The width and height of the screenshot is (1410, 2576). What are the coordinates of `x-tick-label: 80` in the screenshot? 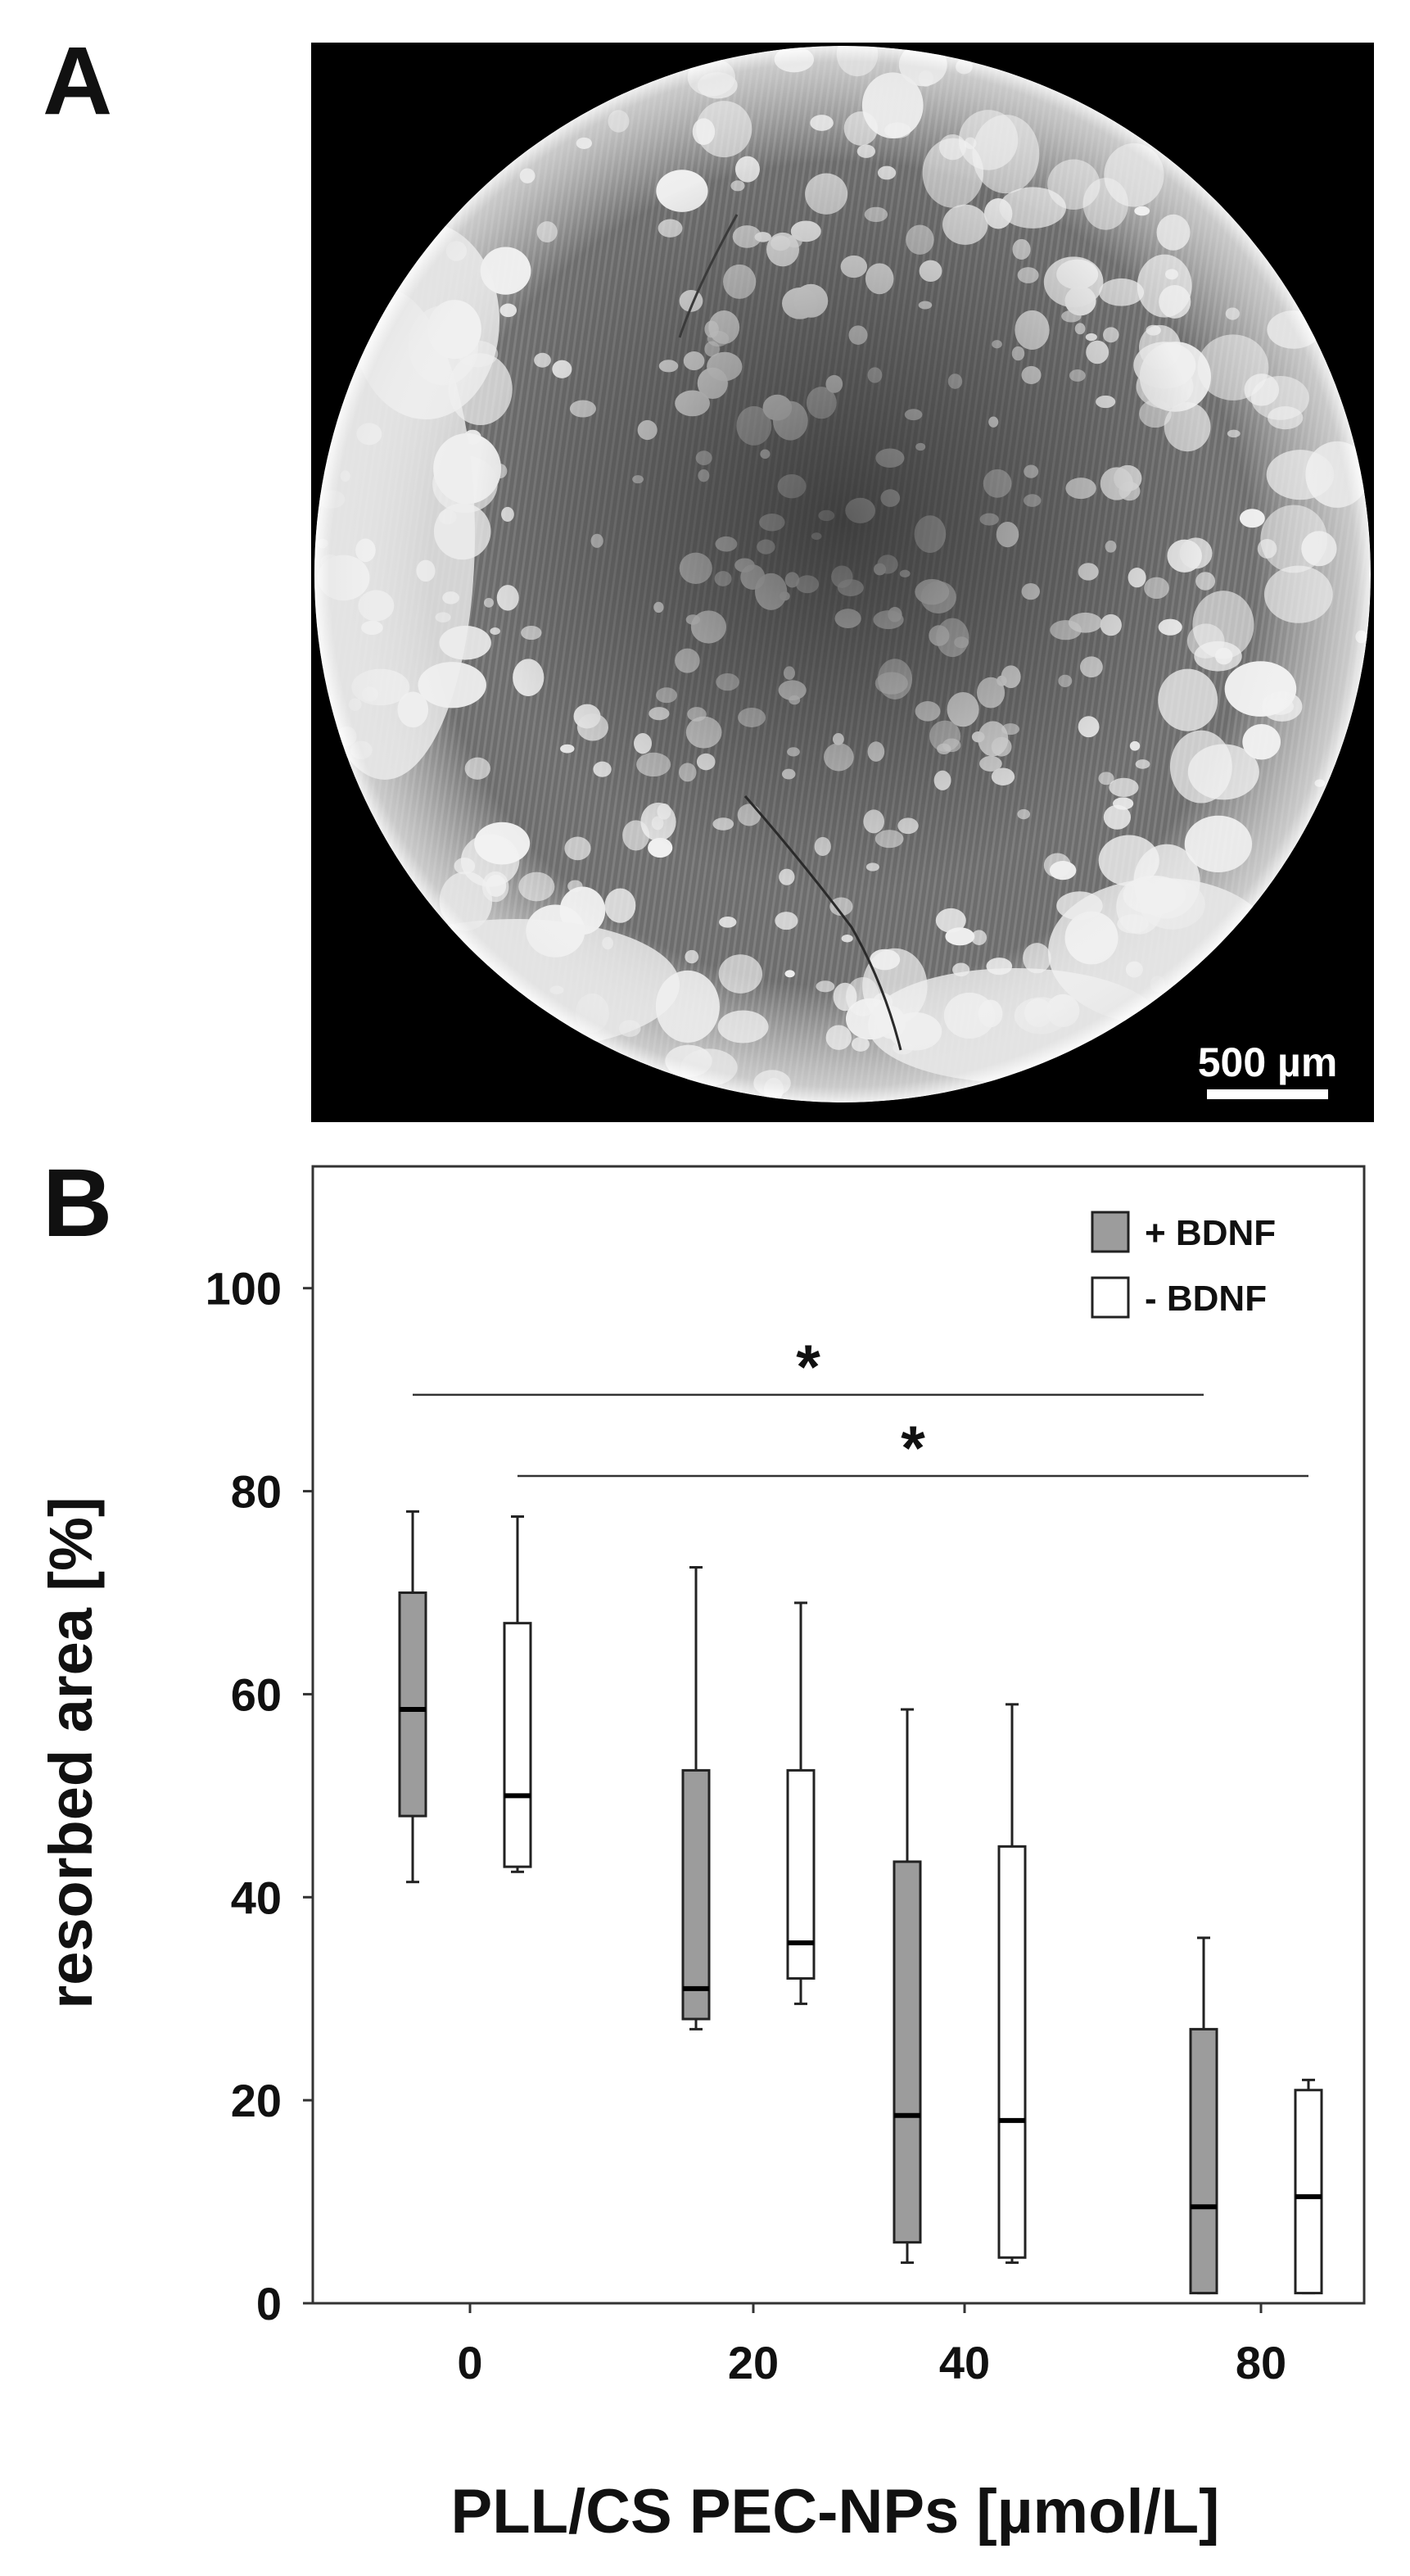 It's located at (1261, 2362).